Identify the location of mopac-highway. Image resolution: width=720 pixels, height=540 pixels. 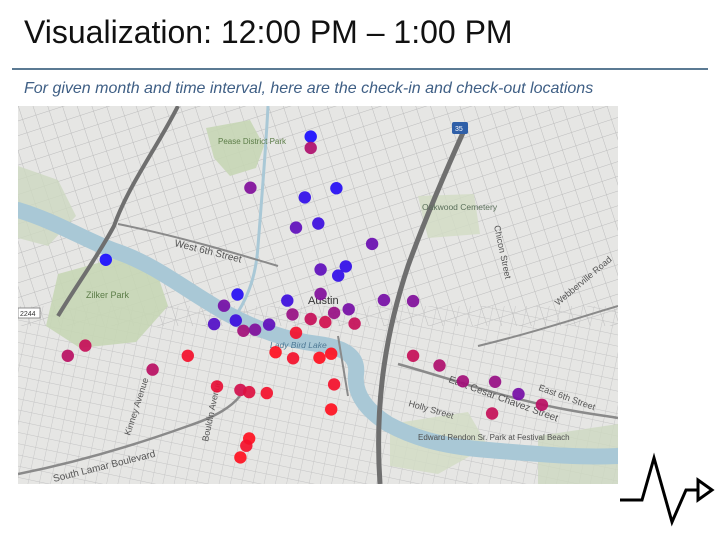
(118, 212).